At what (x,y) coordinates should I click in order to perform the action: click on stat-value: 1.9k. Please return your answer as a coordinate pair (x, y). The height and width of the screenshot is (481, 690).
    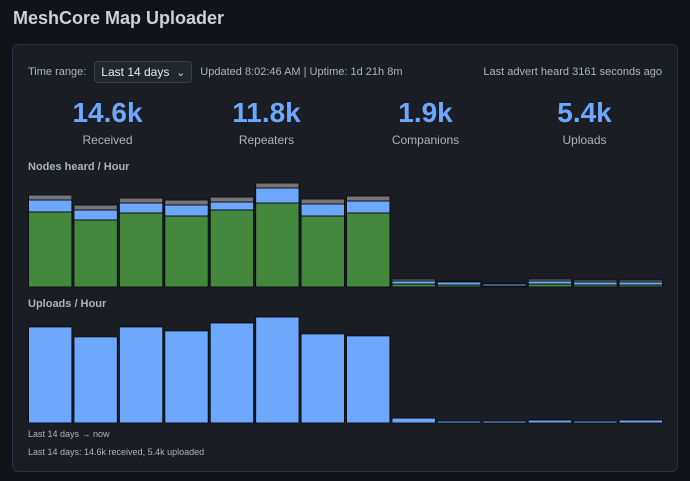
    Looking at the image, I should click on (425, 112).